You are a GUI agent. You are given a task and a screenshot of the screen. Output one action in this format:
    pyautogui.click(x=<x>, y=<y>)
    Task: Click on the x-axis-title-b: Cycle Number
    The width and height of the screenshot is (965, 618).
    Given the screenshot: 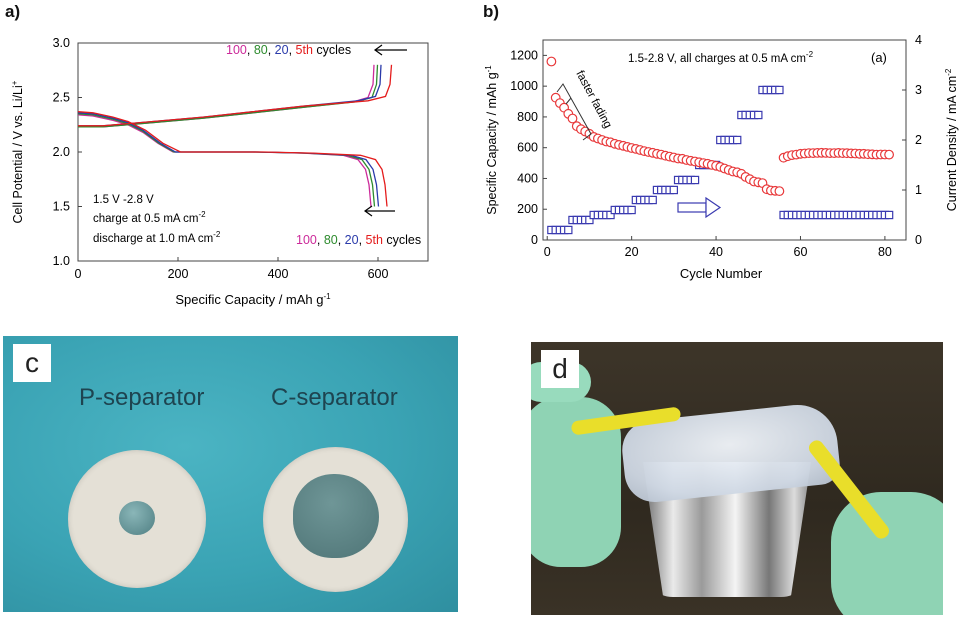 What is the action you would take?
    pyautogui.click(x=721, y=273)
    